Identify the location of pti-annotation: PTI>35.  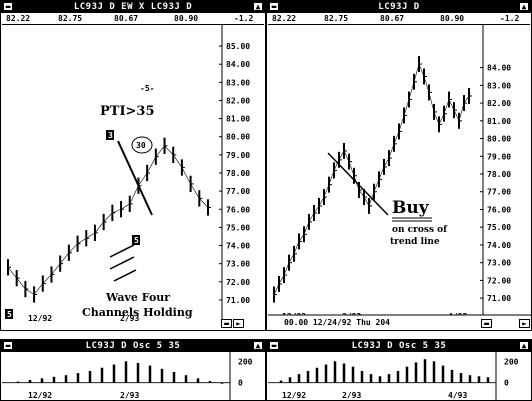
(127, 111).